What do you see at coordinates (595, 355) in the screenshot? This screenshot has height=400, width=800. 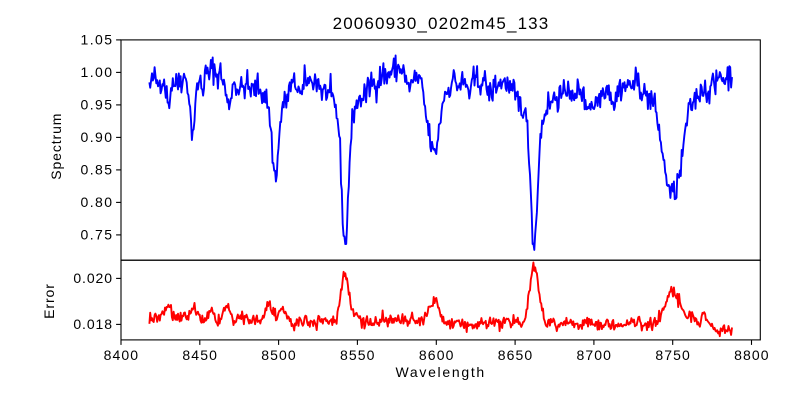 I see `svg-text: 8700` at bounding box center [595, 355].